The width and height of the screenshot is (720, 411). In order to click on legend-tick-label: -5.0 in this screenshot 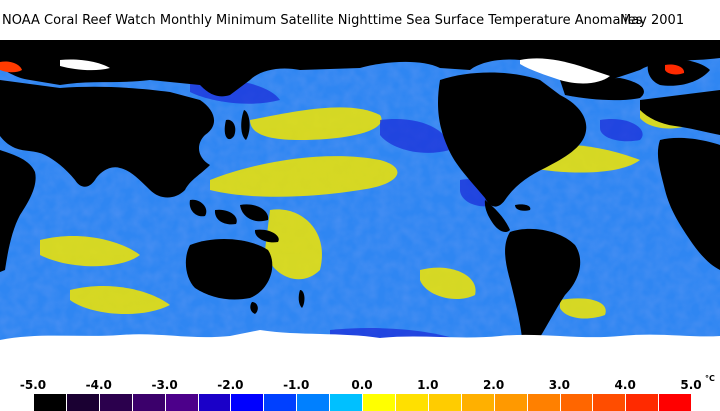, I will do `click(33, 385)`.